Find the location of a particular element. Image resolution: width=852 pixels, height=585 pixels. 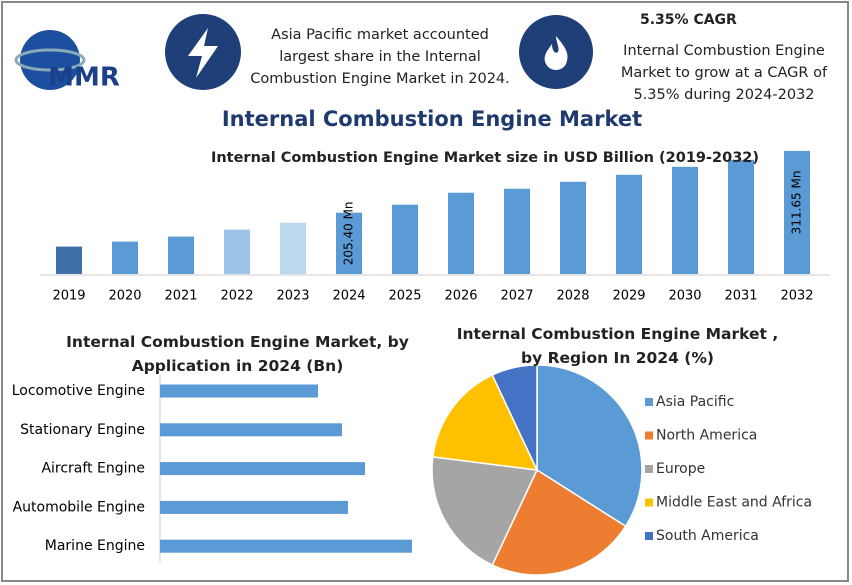

category-label: Stationary Engine is located at coordinates (82, 430).